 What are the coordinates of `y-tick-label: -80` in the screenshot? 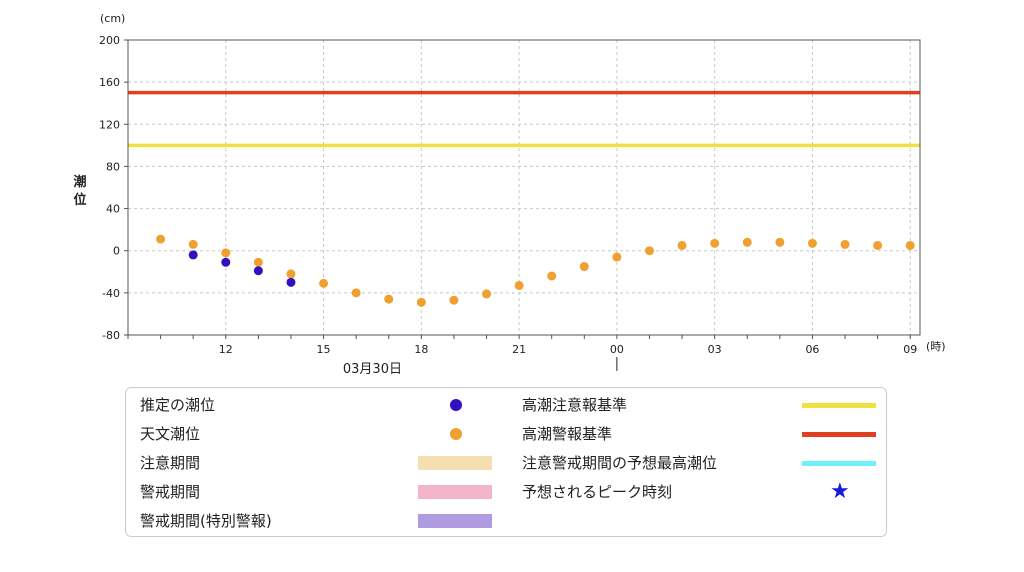 It's located at (111, 335).